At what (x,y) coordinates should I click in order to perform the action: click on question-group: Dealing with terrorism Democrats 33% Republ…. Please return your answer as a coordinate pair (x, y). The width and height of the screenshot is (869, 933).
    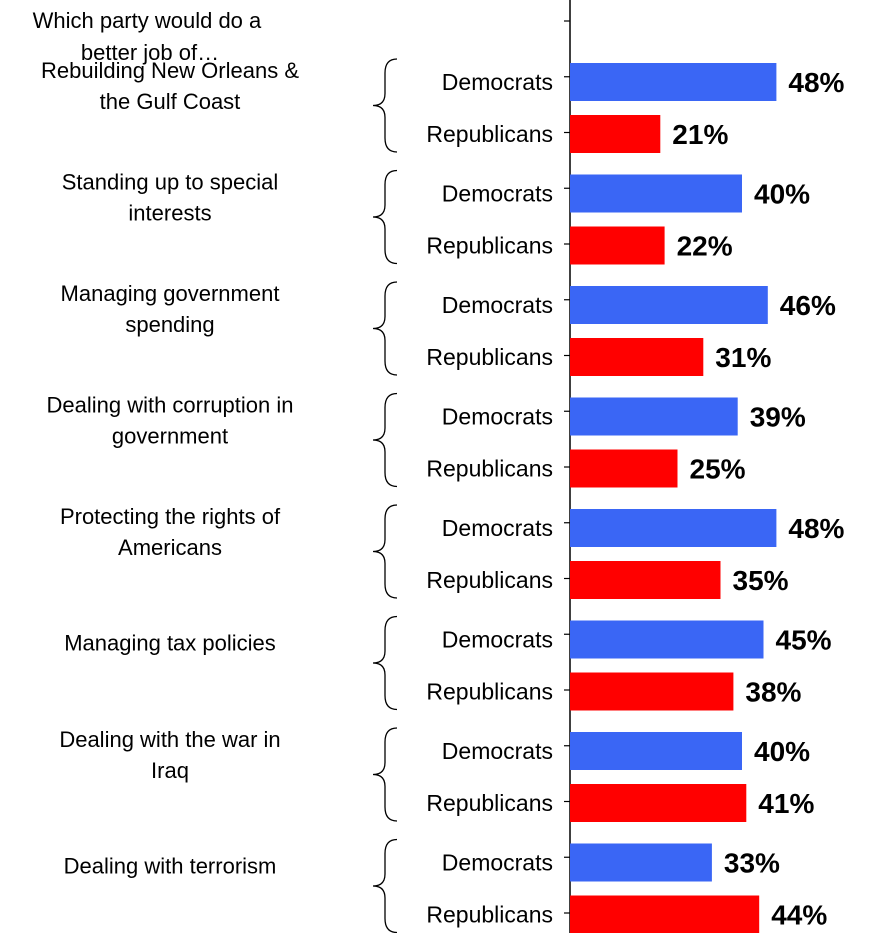
    Looking at the image, I should click on (445, 885).